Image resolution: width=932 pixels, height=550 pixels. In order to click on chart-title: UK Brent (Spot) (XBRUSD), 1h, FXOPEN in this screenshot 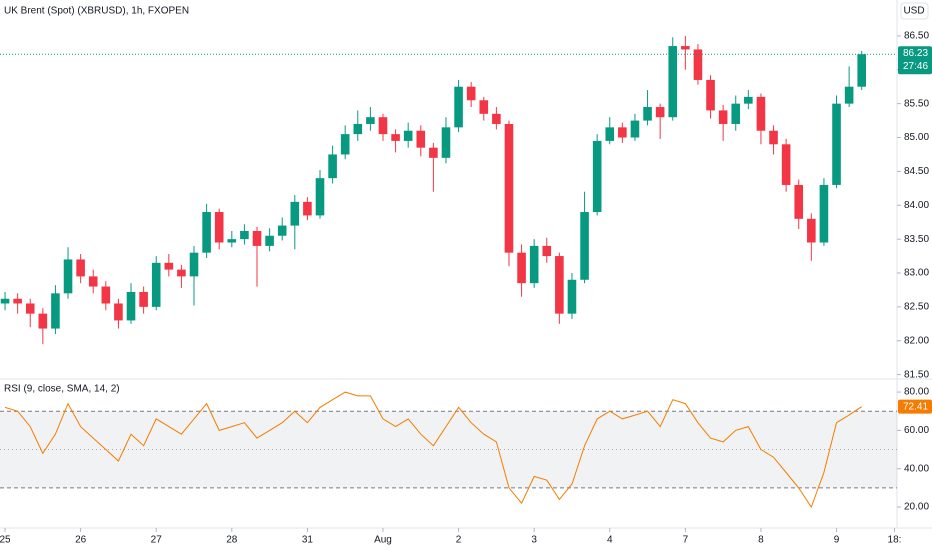, I will do `click(96, 11)`.